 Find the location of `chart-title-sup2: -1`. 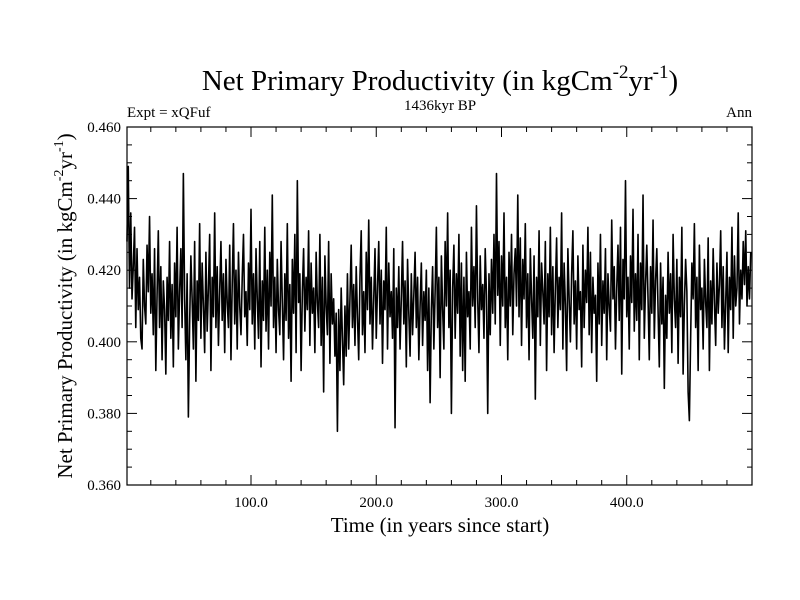

chart-title-sup2: -1 is located at coordinates (661, 72).